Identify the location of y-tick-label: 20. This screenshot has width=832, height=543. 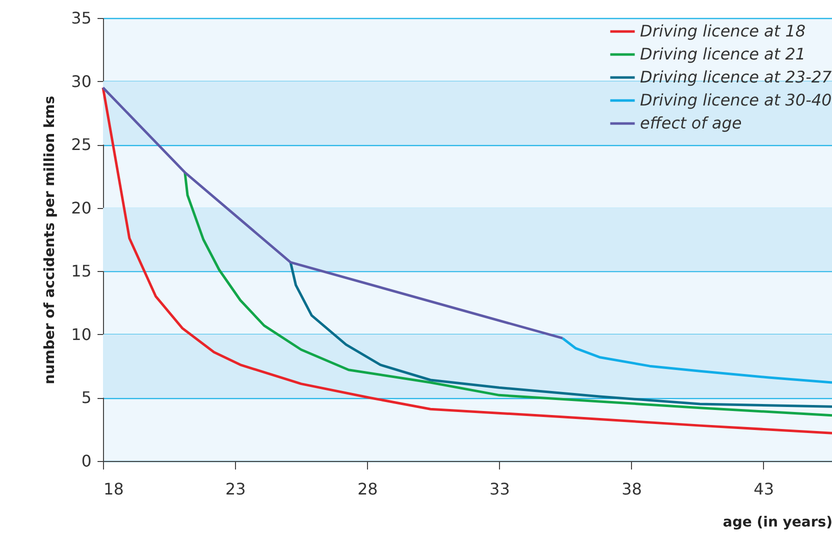
(81, 208).